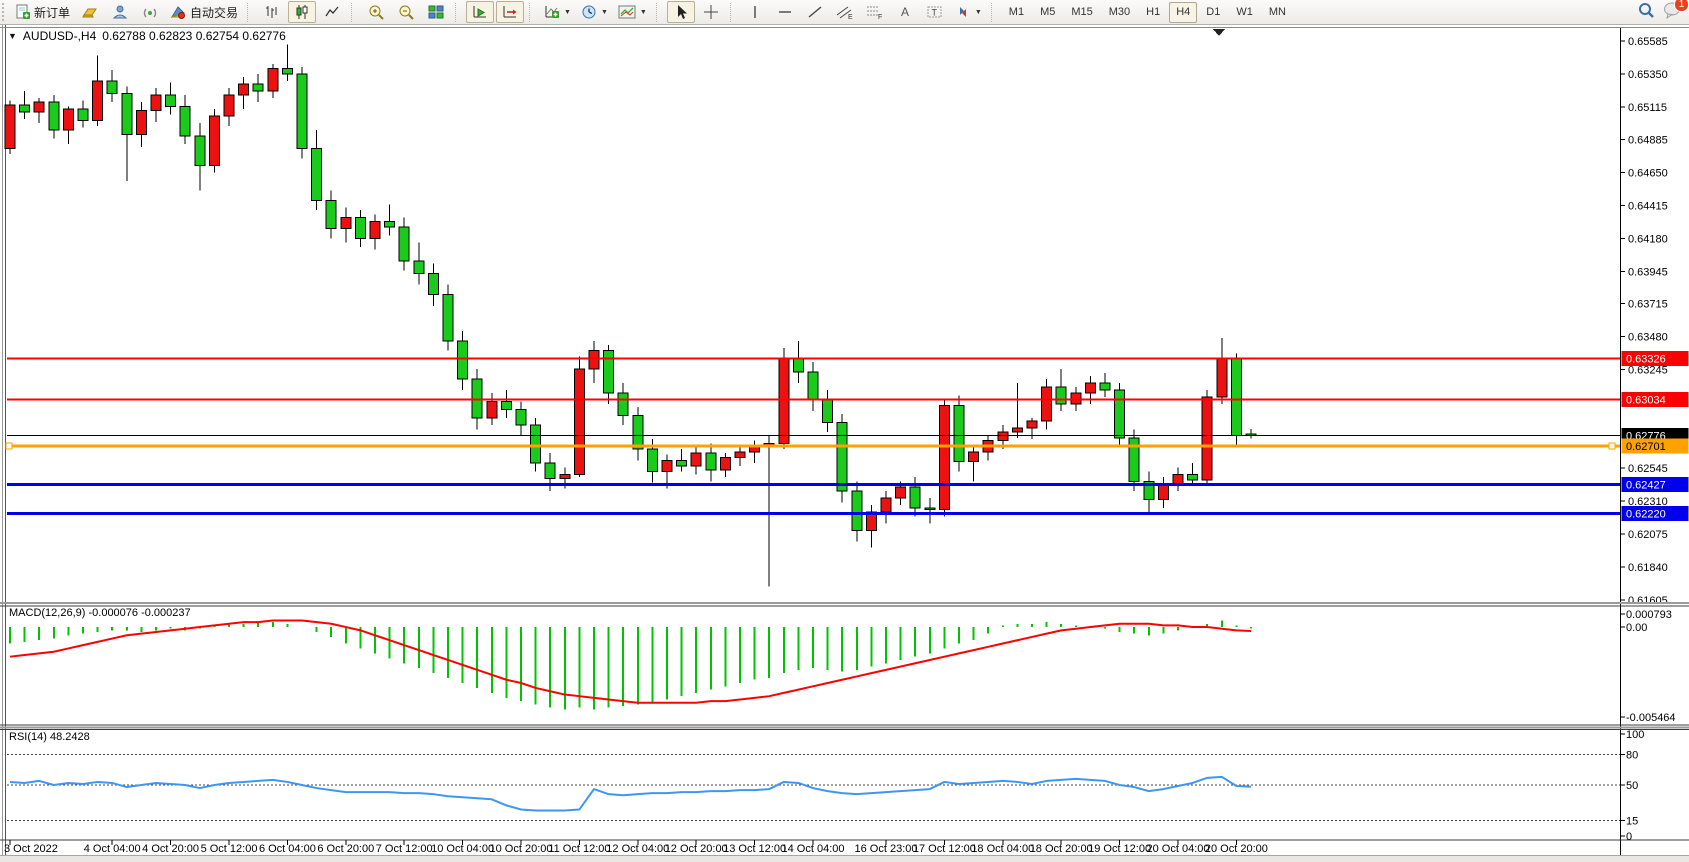 This screenshot has height=862, width=1689. I want to click on vertical-line-icon, so click(755, 12).